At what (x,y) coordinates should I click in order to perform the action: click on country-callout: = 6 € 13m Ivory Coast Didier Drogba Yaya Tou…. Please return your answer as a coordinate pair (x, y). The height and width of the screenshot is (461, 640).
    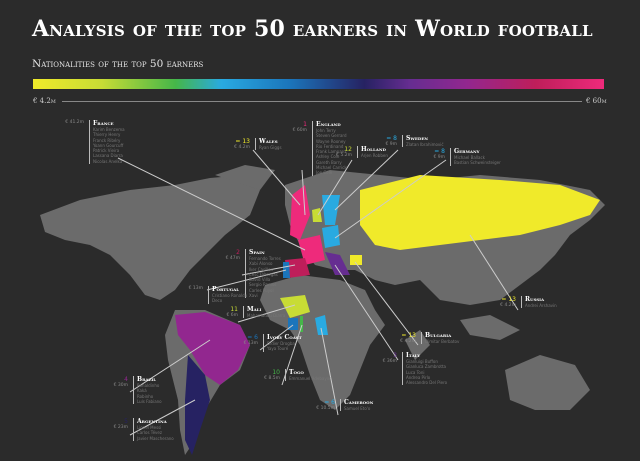
    Looking at the image, I should click on (273, 343).